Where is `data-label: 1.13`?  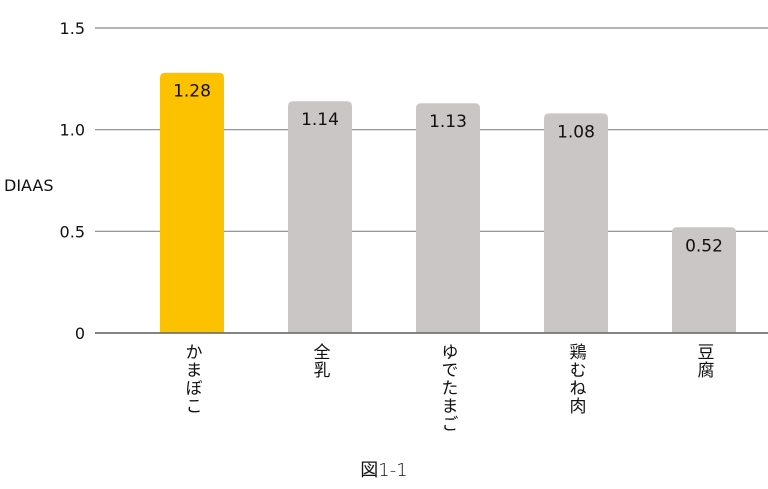 data-label: 1.13 is located at coordinates (448, 122).